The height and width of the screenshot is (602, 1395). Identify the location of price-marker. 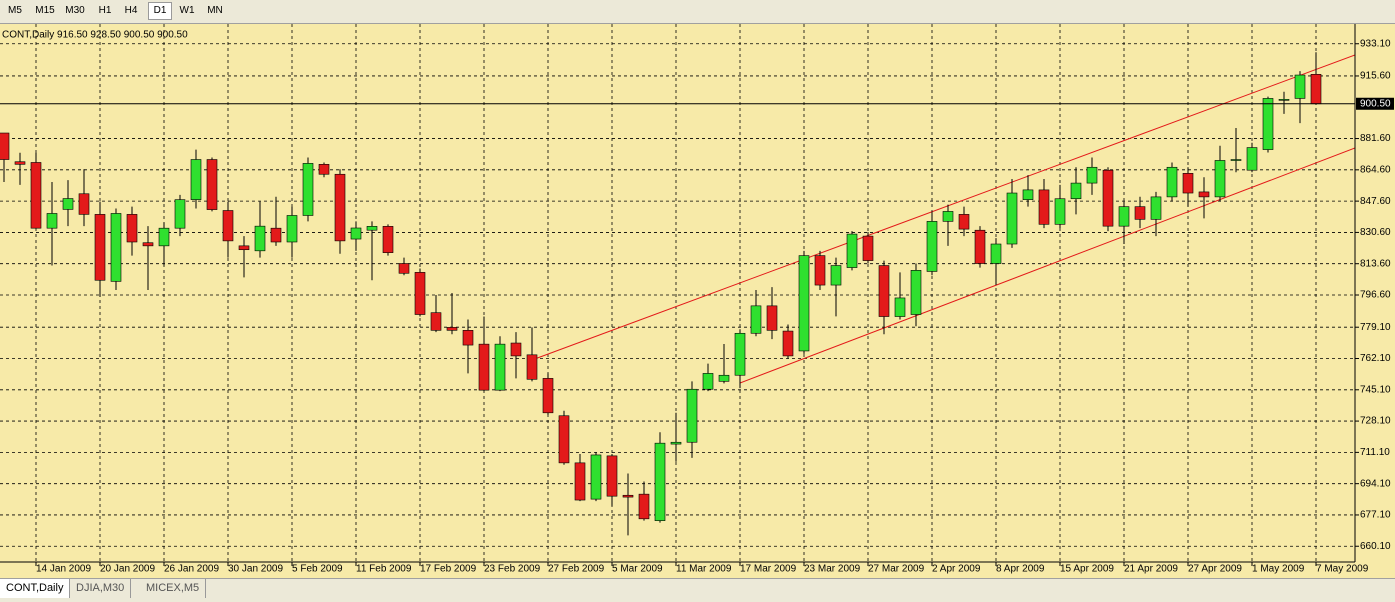
(1375, 103).